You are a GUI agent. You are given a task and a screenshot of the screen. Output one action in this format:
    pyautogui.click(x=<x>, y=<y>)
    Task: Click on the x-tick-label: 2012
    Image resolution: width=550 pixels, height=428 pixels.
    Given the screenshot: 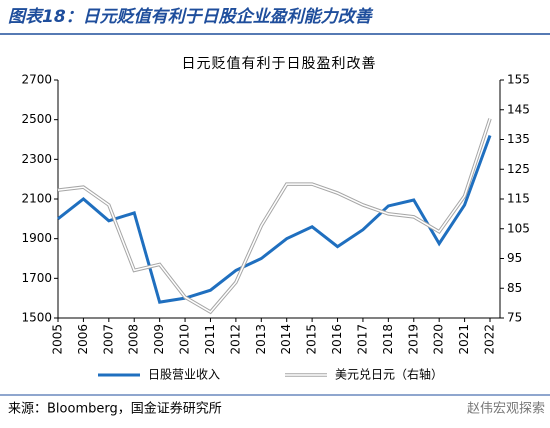 What is the action you would take?
    pyautogui.click(x=235, y=339)
    